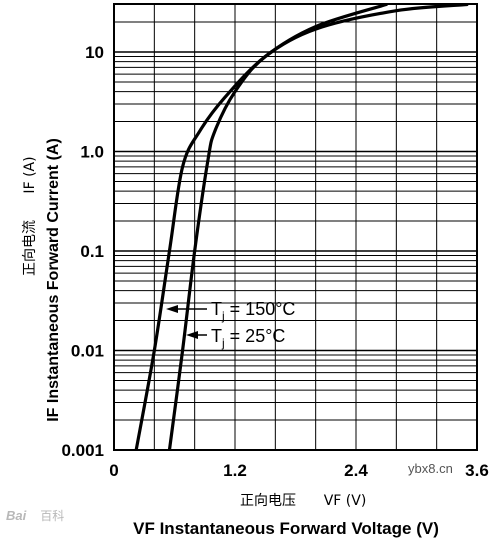 The height and width of the screenshot is (543, 502). I want to click on y-axis-label: IF Instantaneous Forward Current (A), so click(53, 280).